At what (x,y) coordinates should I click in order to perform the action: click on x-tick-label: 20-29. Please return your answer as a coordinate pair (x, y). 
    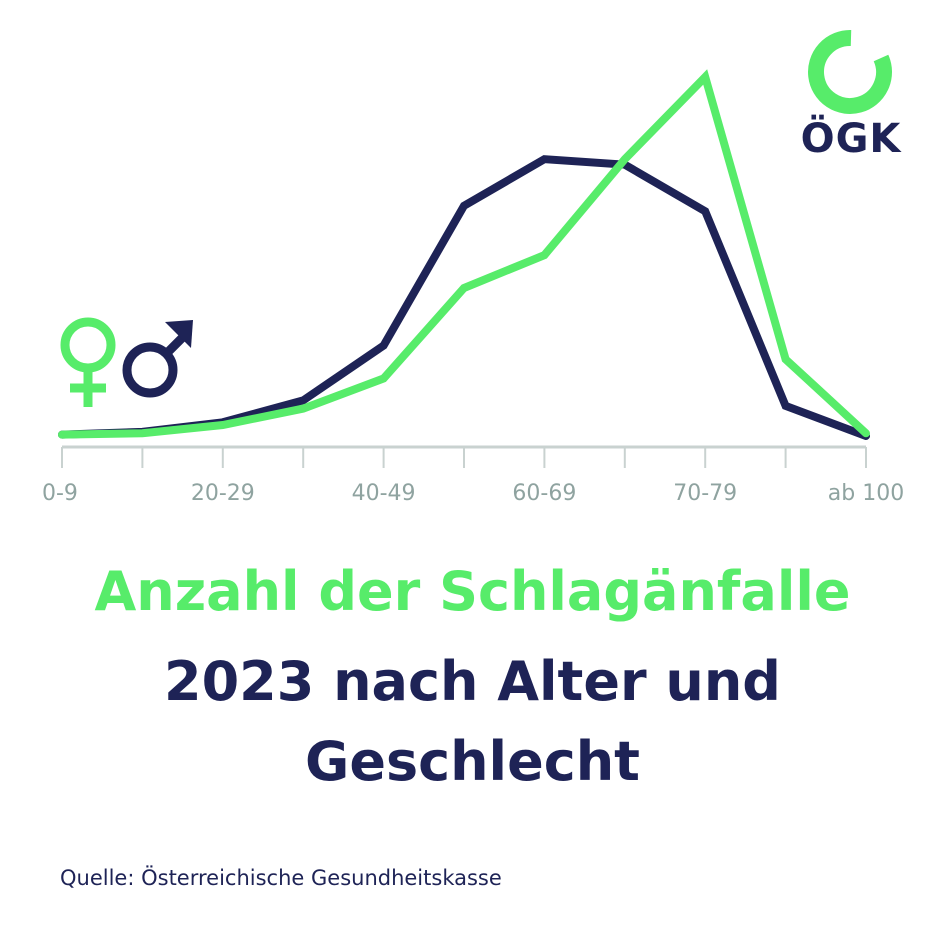
    Looking at the image, I should click on (223, 493).